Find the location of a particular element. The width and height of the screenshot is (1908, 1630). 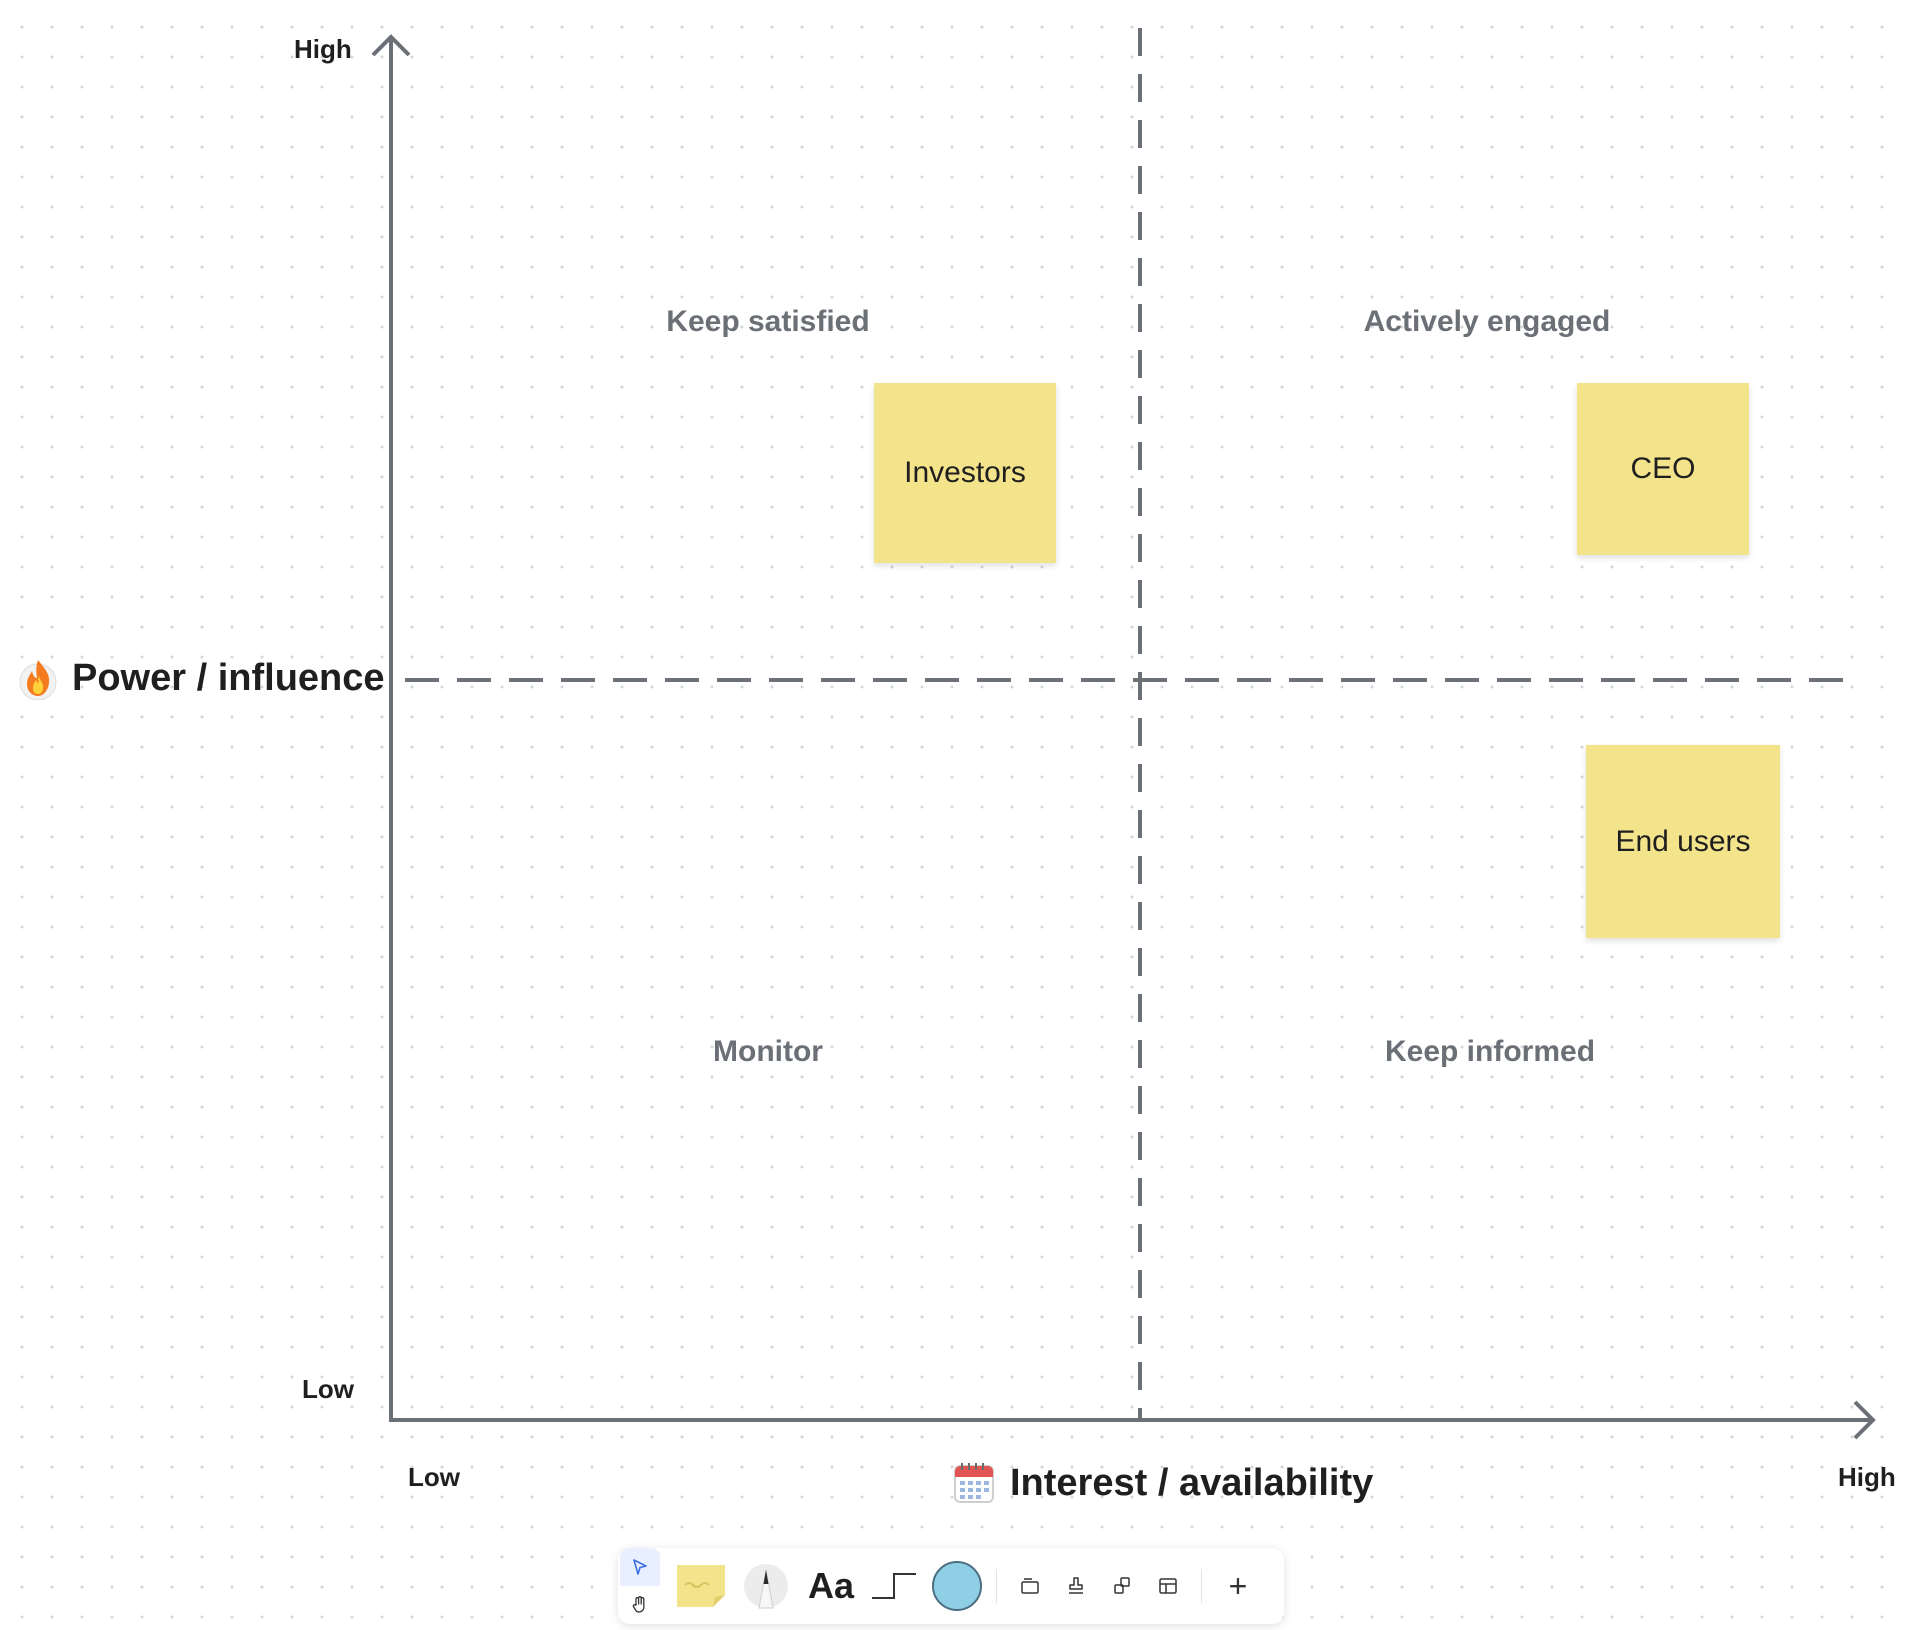

x-axis-low-label: Low is located at coordinates (434, 1477).